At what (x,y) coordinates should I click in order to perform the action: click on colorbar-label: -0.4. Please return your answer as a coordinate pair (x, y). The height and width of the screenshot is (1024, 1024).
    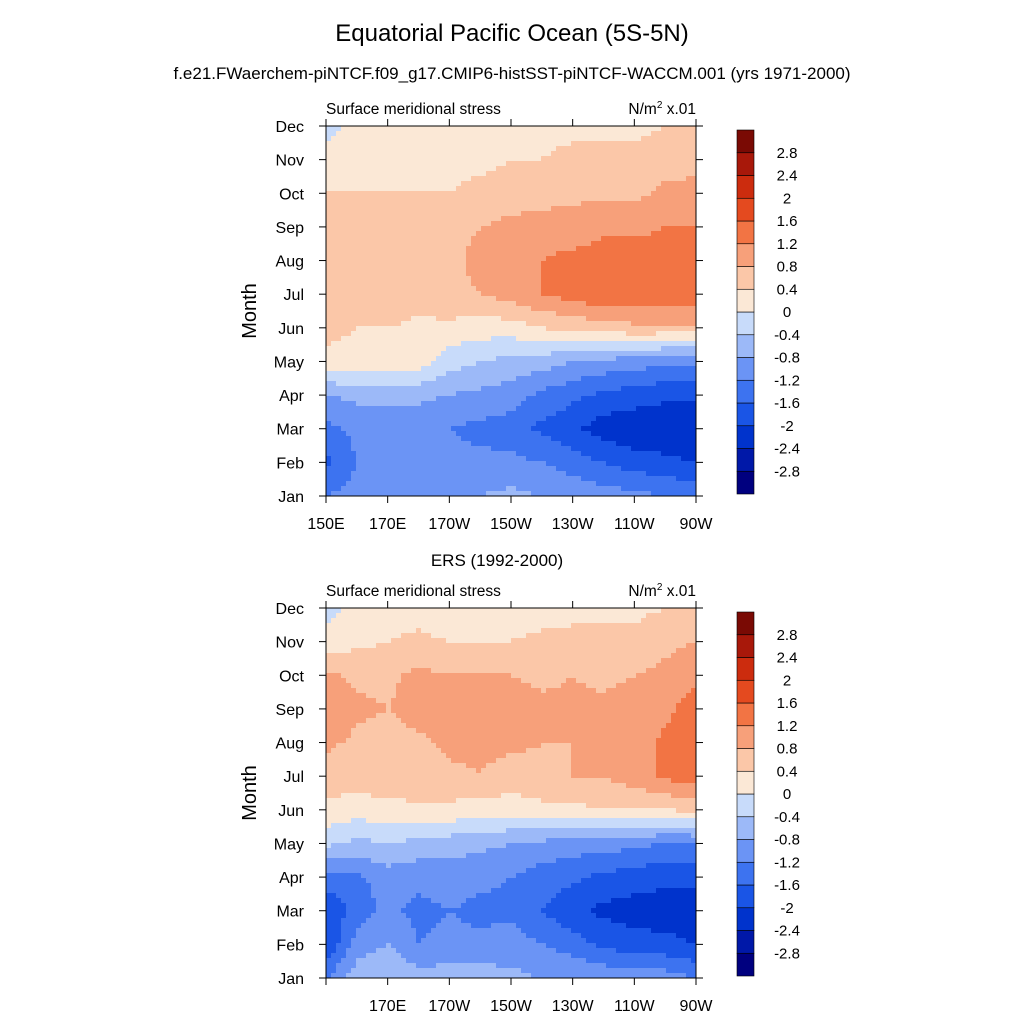
    Looking at the image, I should click on (787, 817).